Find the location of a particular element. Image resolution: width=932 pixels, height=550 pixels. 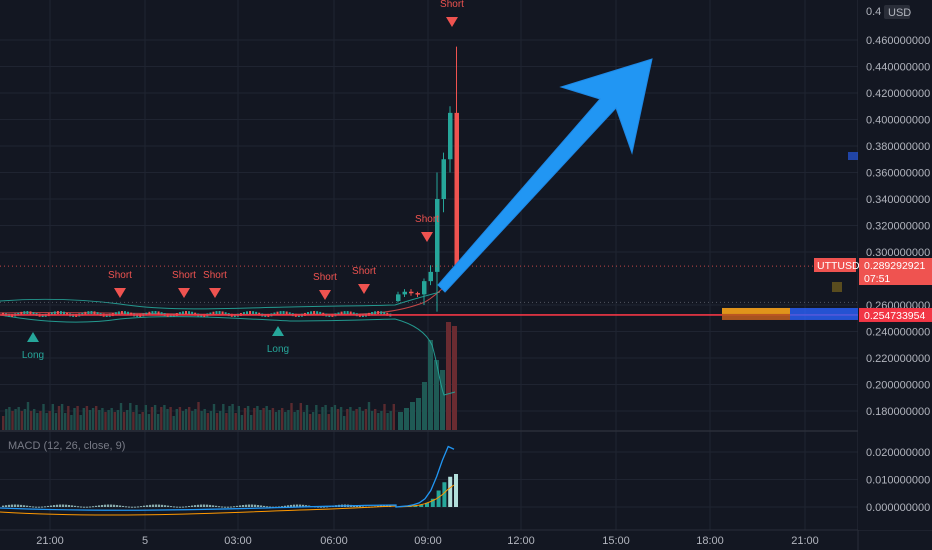

volume-bars is located at coordinates (229, 376).